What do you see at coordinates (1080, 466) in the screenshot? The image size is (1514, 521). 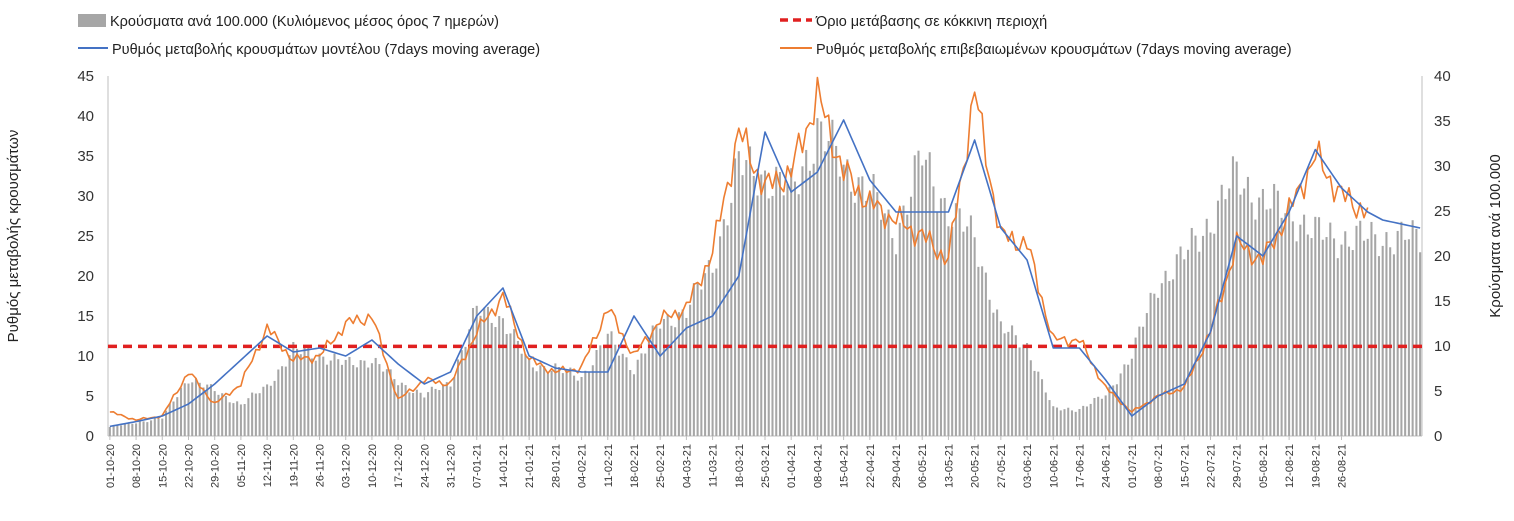 I see `x-tick-label: 17-06-21` at bounding box center [1080, 466].